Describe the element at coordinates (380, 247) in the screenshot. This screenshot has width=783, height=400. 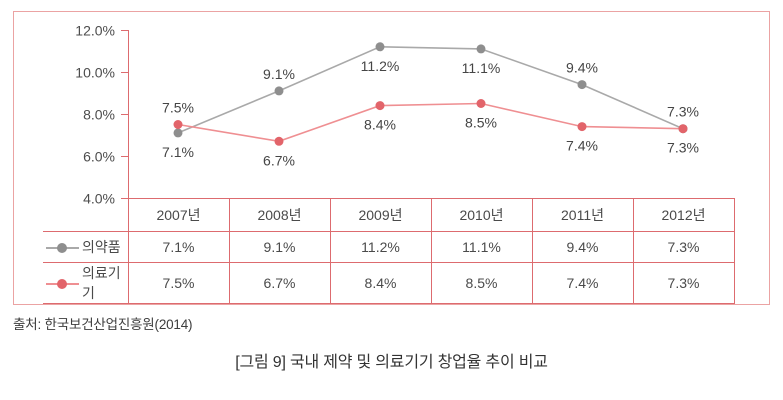
I see `value-cell: 11.2%` at that location.